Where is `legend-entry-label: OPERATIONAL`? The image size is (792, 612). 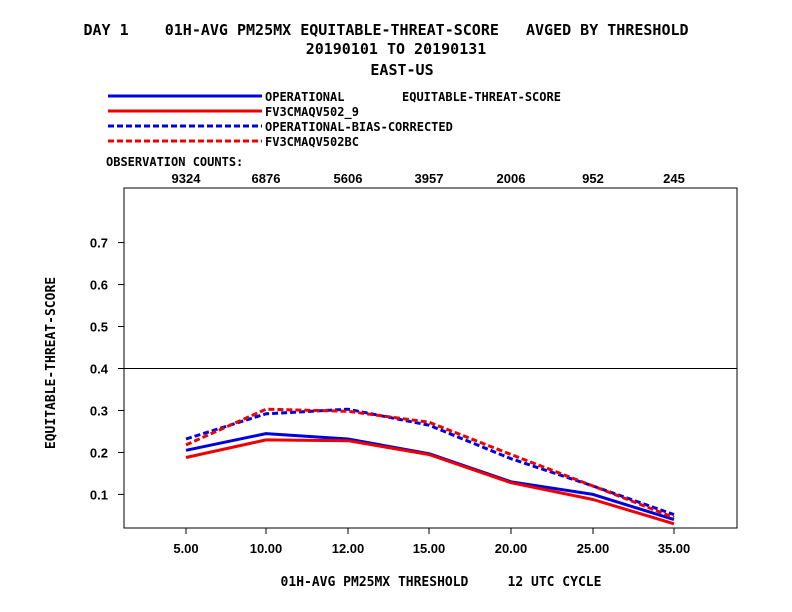 legend-entry-label: OPERATIONAL is located at coordinates (304, 97).